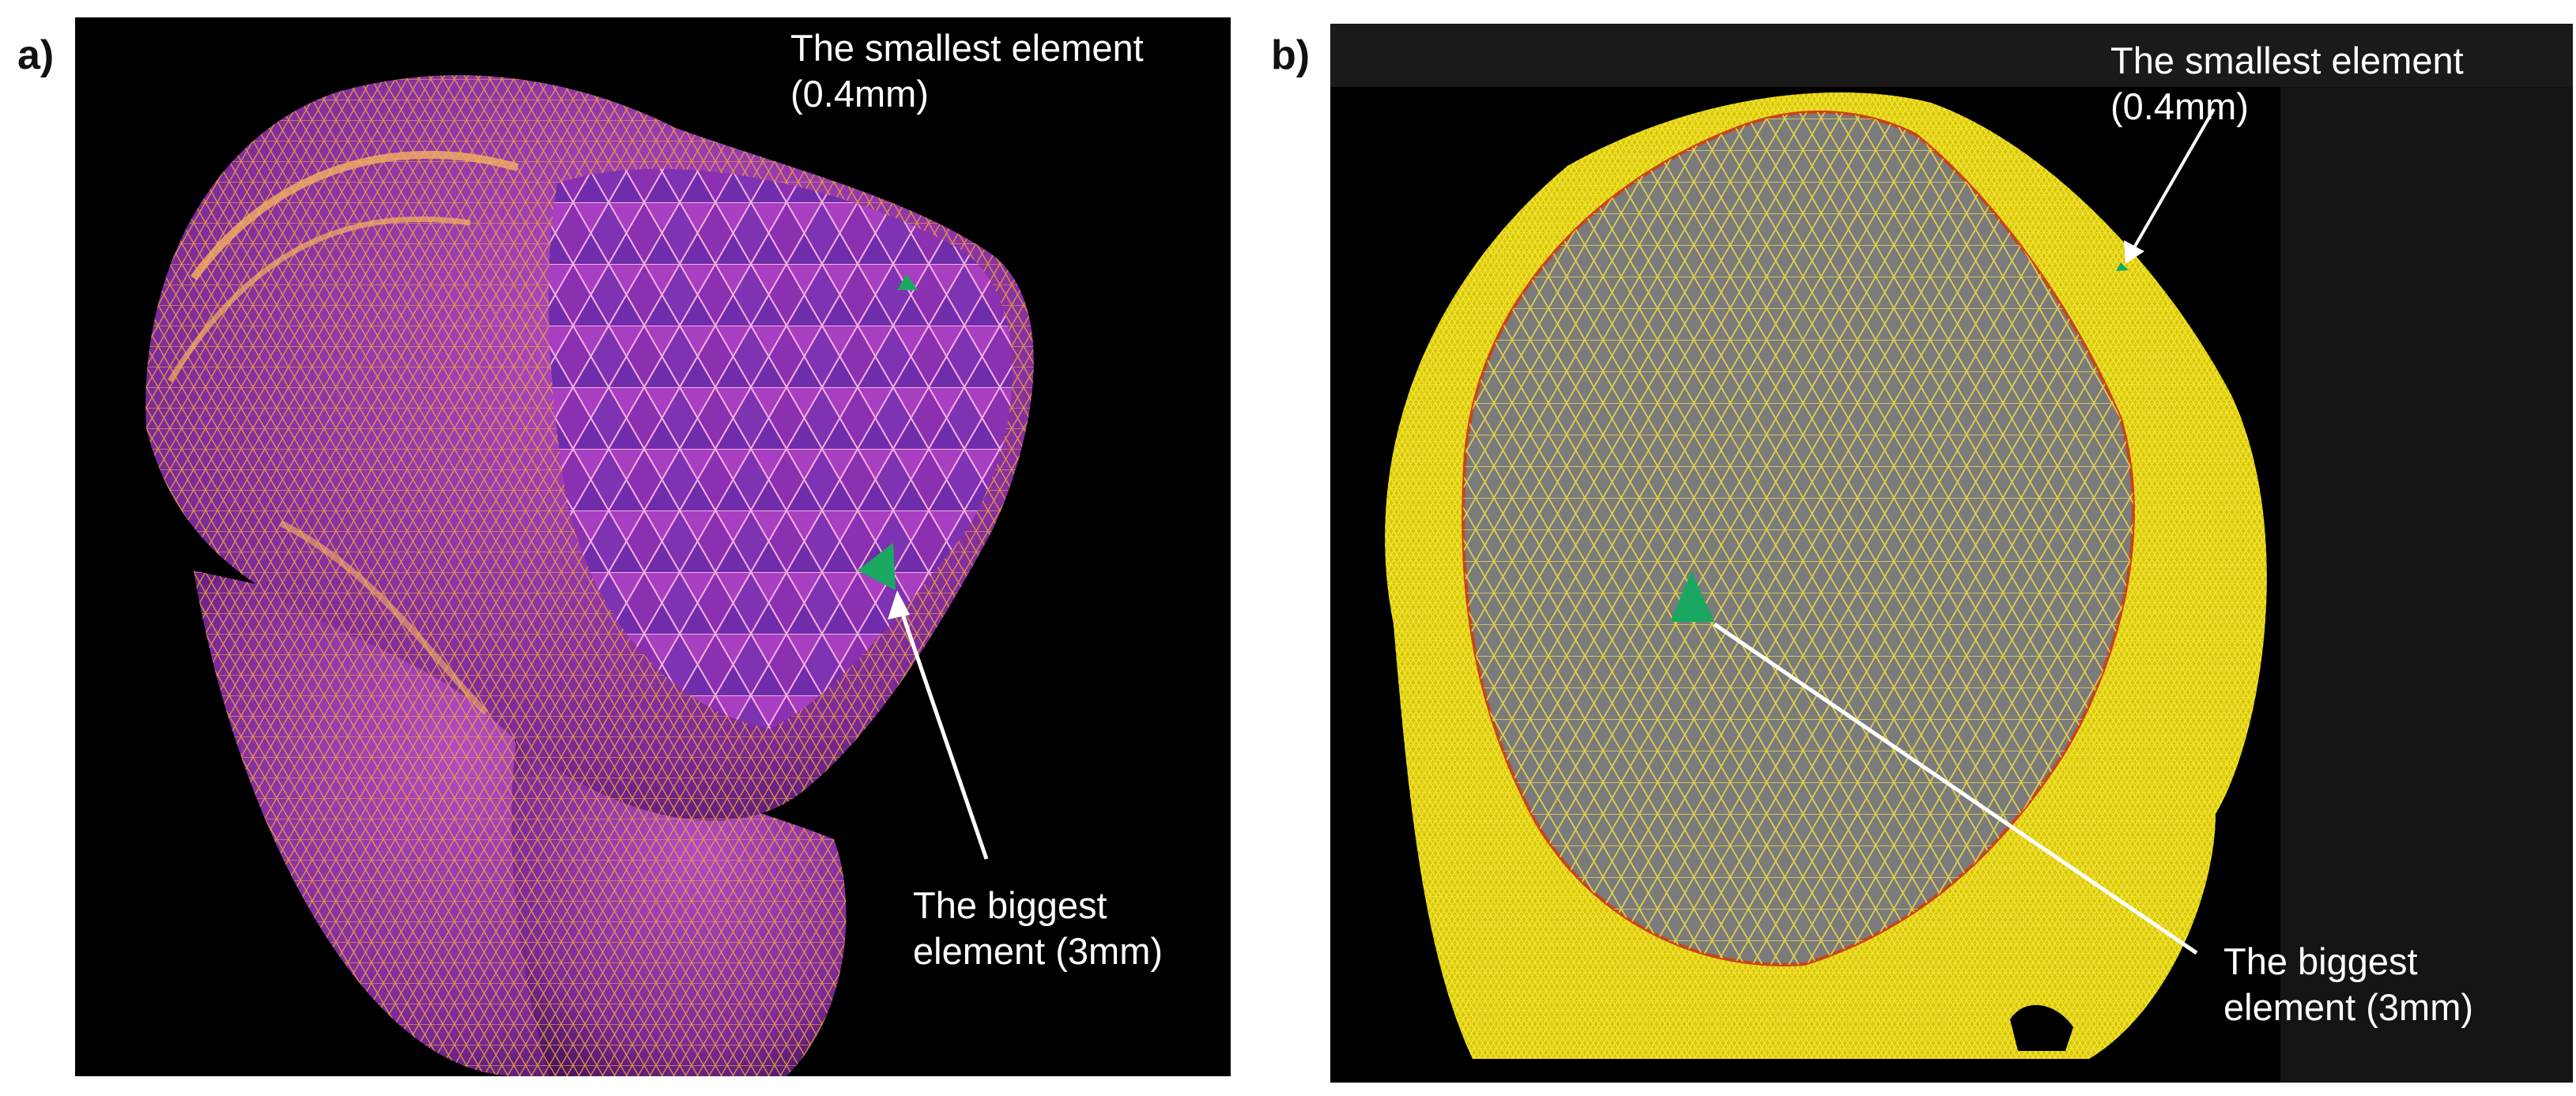  What do you see at coordinates (1038, 928) in the screenshot?
I see `panel-a-biggest-annotation: The biggest element (3mm)` at bounding box center [1038, 928].